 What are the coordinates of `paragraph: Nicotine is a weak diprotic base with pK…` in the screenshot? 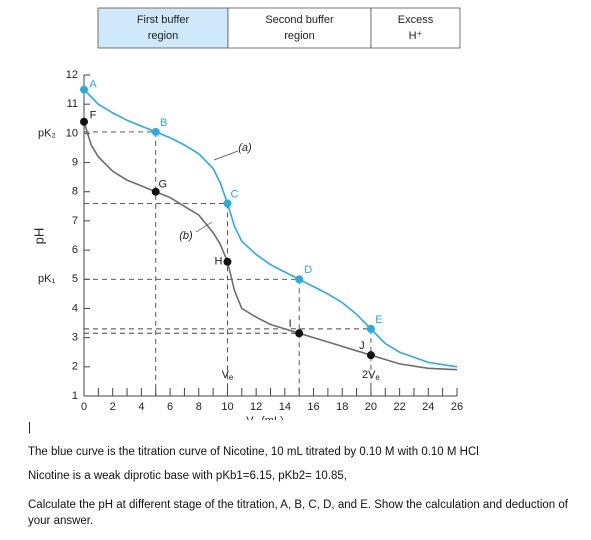 It's located at (188, 476).